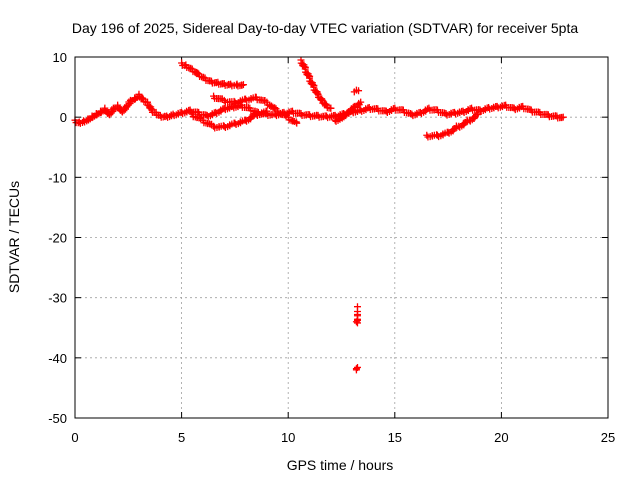  I want to click on y-tick-label: 0, so click(63, 117).